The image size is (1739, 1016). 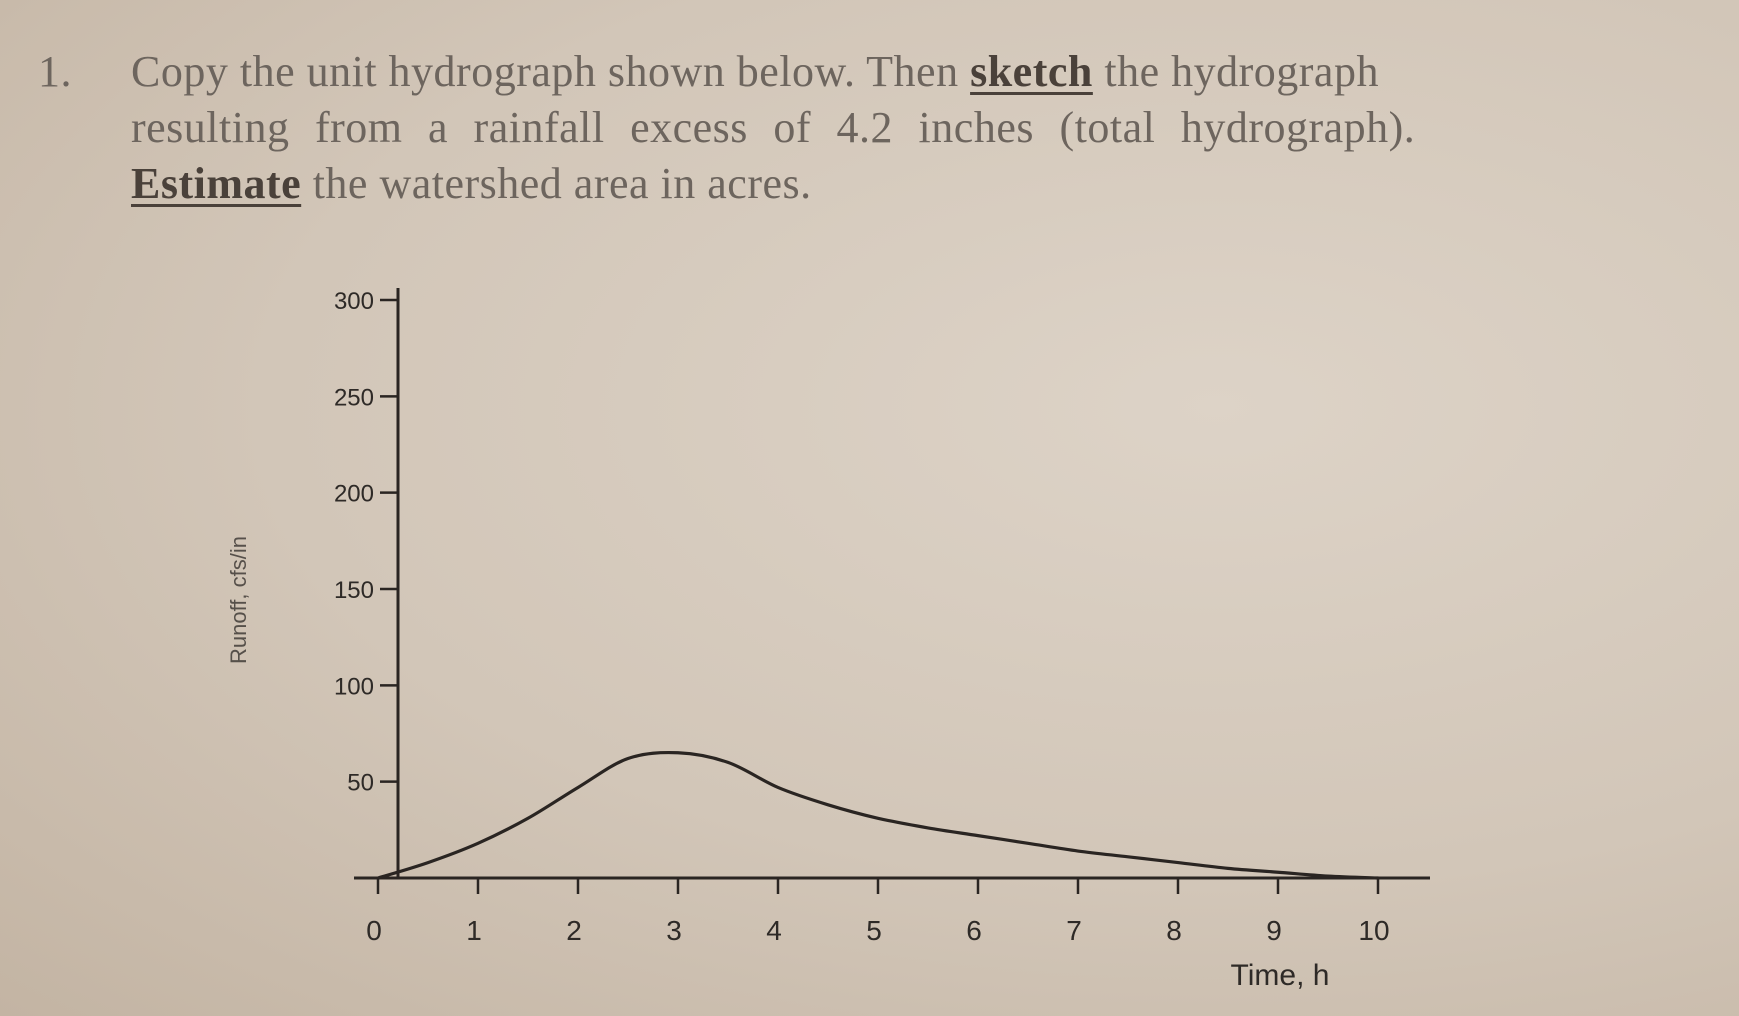 What do you see at coordinates (556, 183) in the screenshot?
I see `question-line-3-end: the watershed area in acres.` at bounding box center [556, 183].